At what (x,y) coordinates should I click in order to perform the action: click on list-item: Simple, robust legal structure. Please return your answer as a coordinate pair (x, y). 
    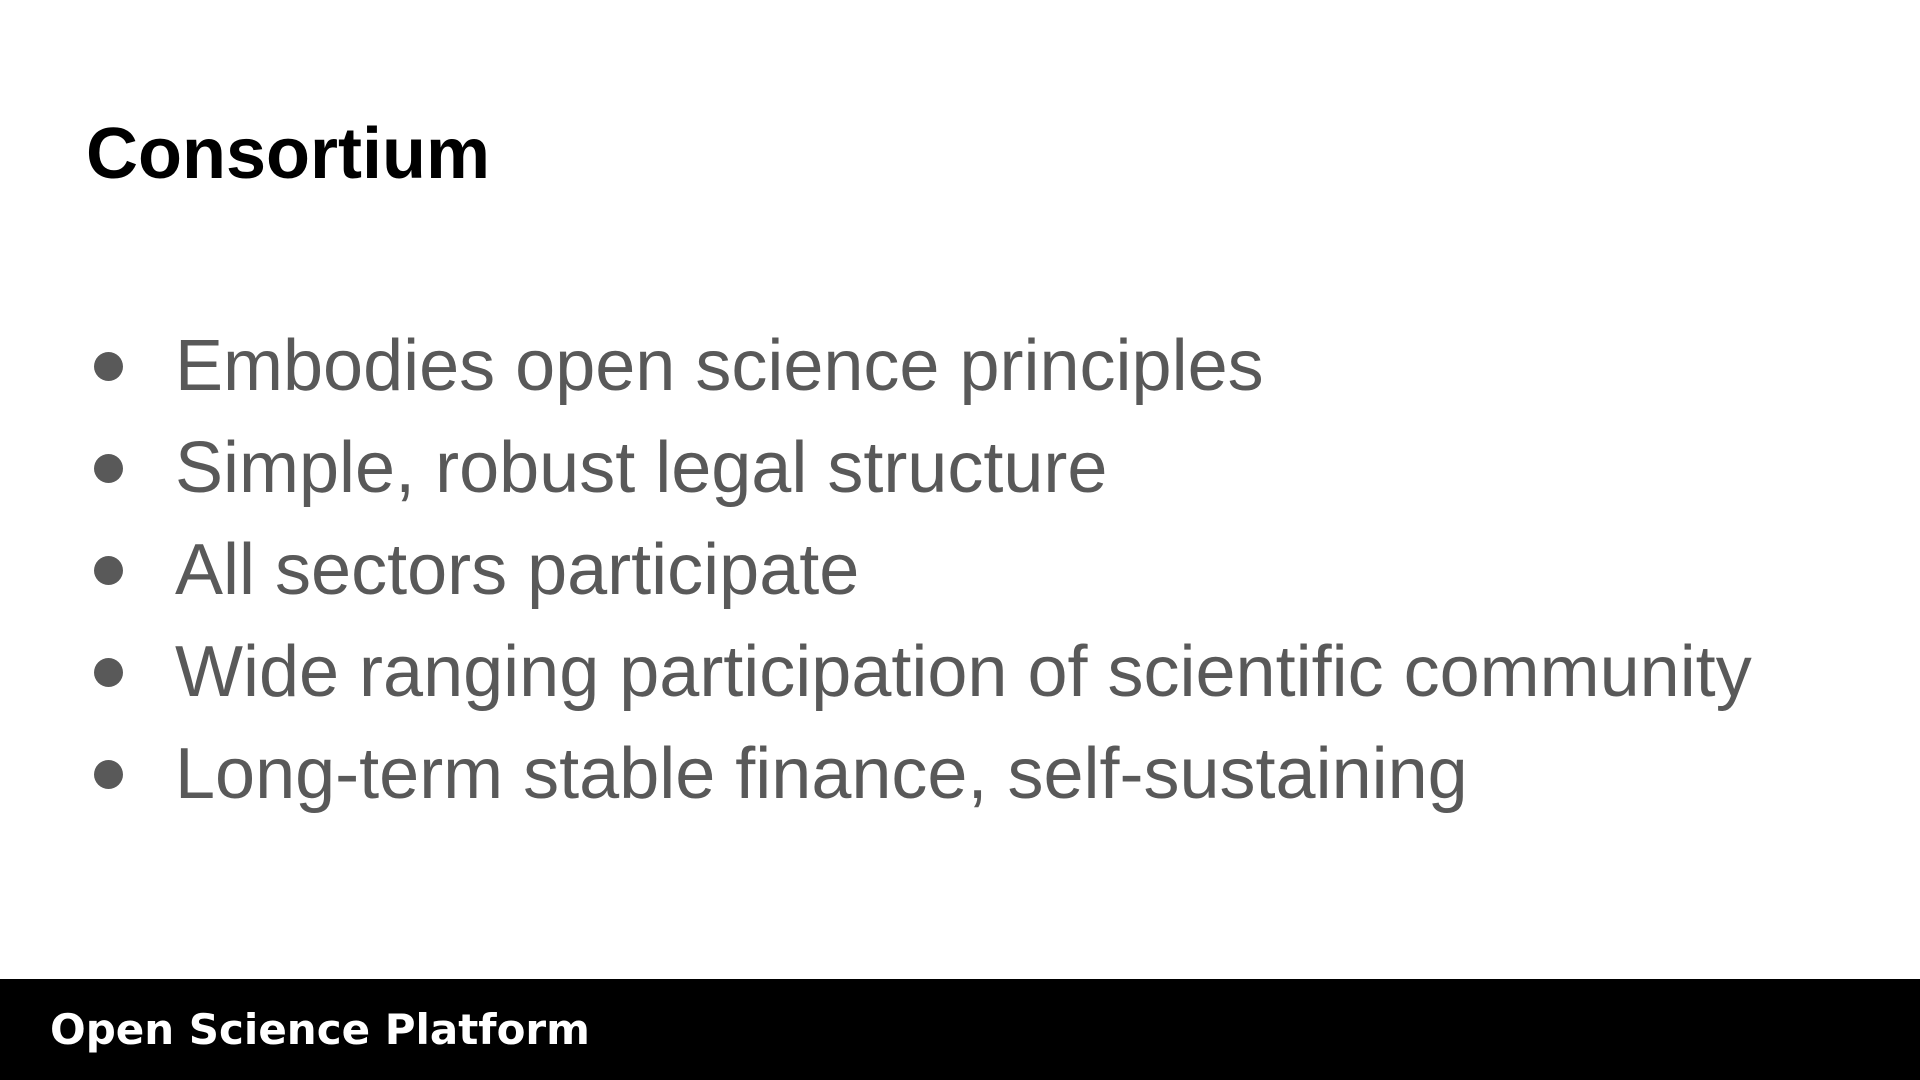
    Looking at the image, I should click on (919, 468).